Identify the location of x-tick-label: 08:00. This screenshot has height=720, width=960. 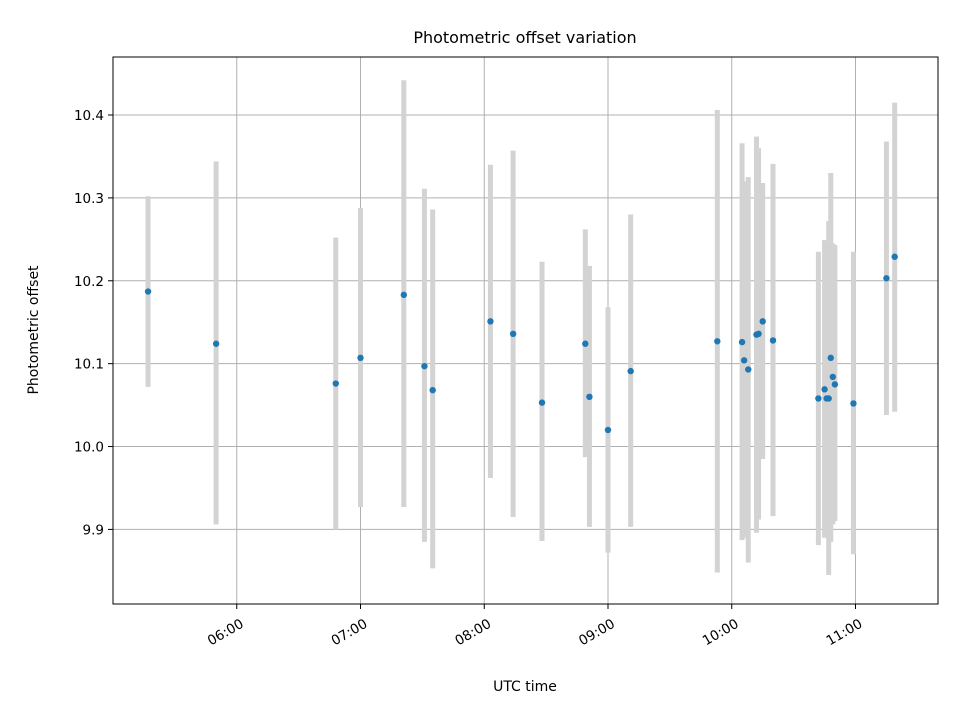
(473, 632).